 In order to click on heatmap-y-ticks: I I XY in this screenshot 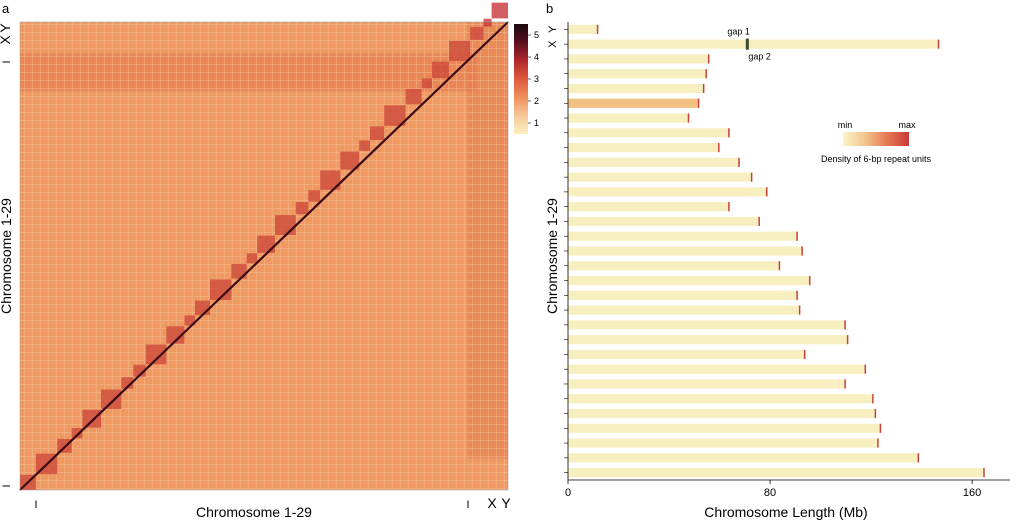, I will do `click(6, 255)`.